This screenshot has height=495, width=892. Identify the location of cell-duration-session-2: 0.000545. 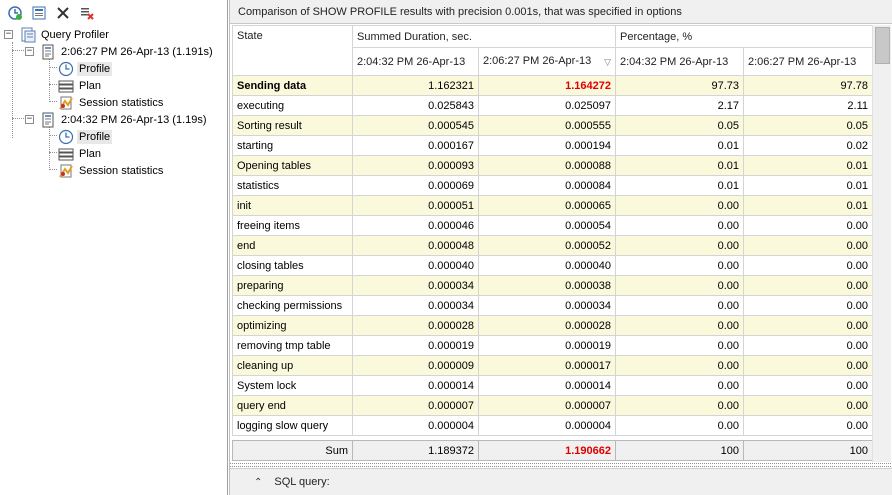
(415, 125).